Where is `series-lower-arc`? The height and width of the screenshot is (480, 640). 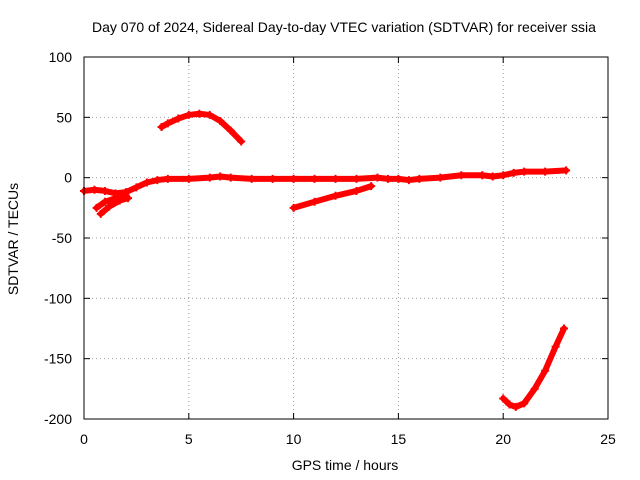
series-lower-arc is located at coordinates (533, 367).